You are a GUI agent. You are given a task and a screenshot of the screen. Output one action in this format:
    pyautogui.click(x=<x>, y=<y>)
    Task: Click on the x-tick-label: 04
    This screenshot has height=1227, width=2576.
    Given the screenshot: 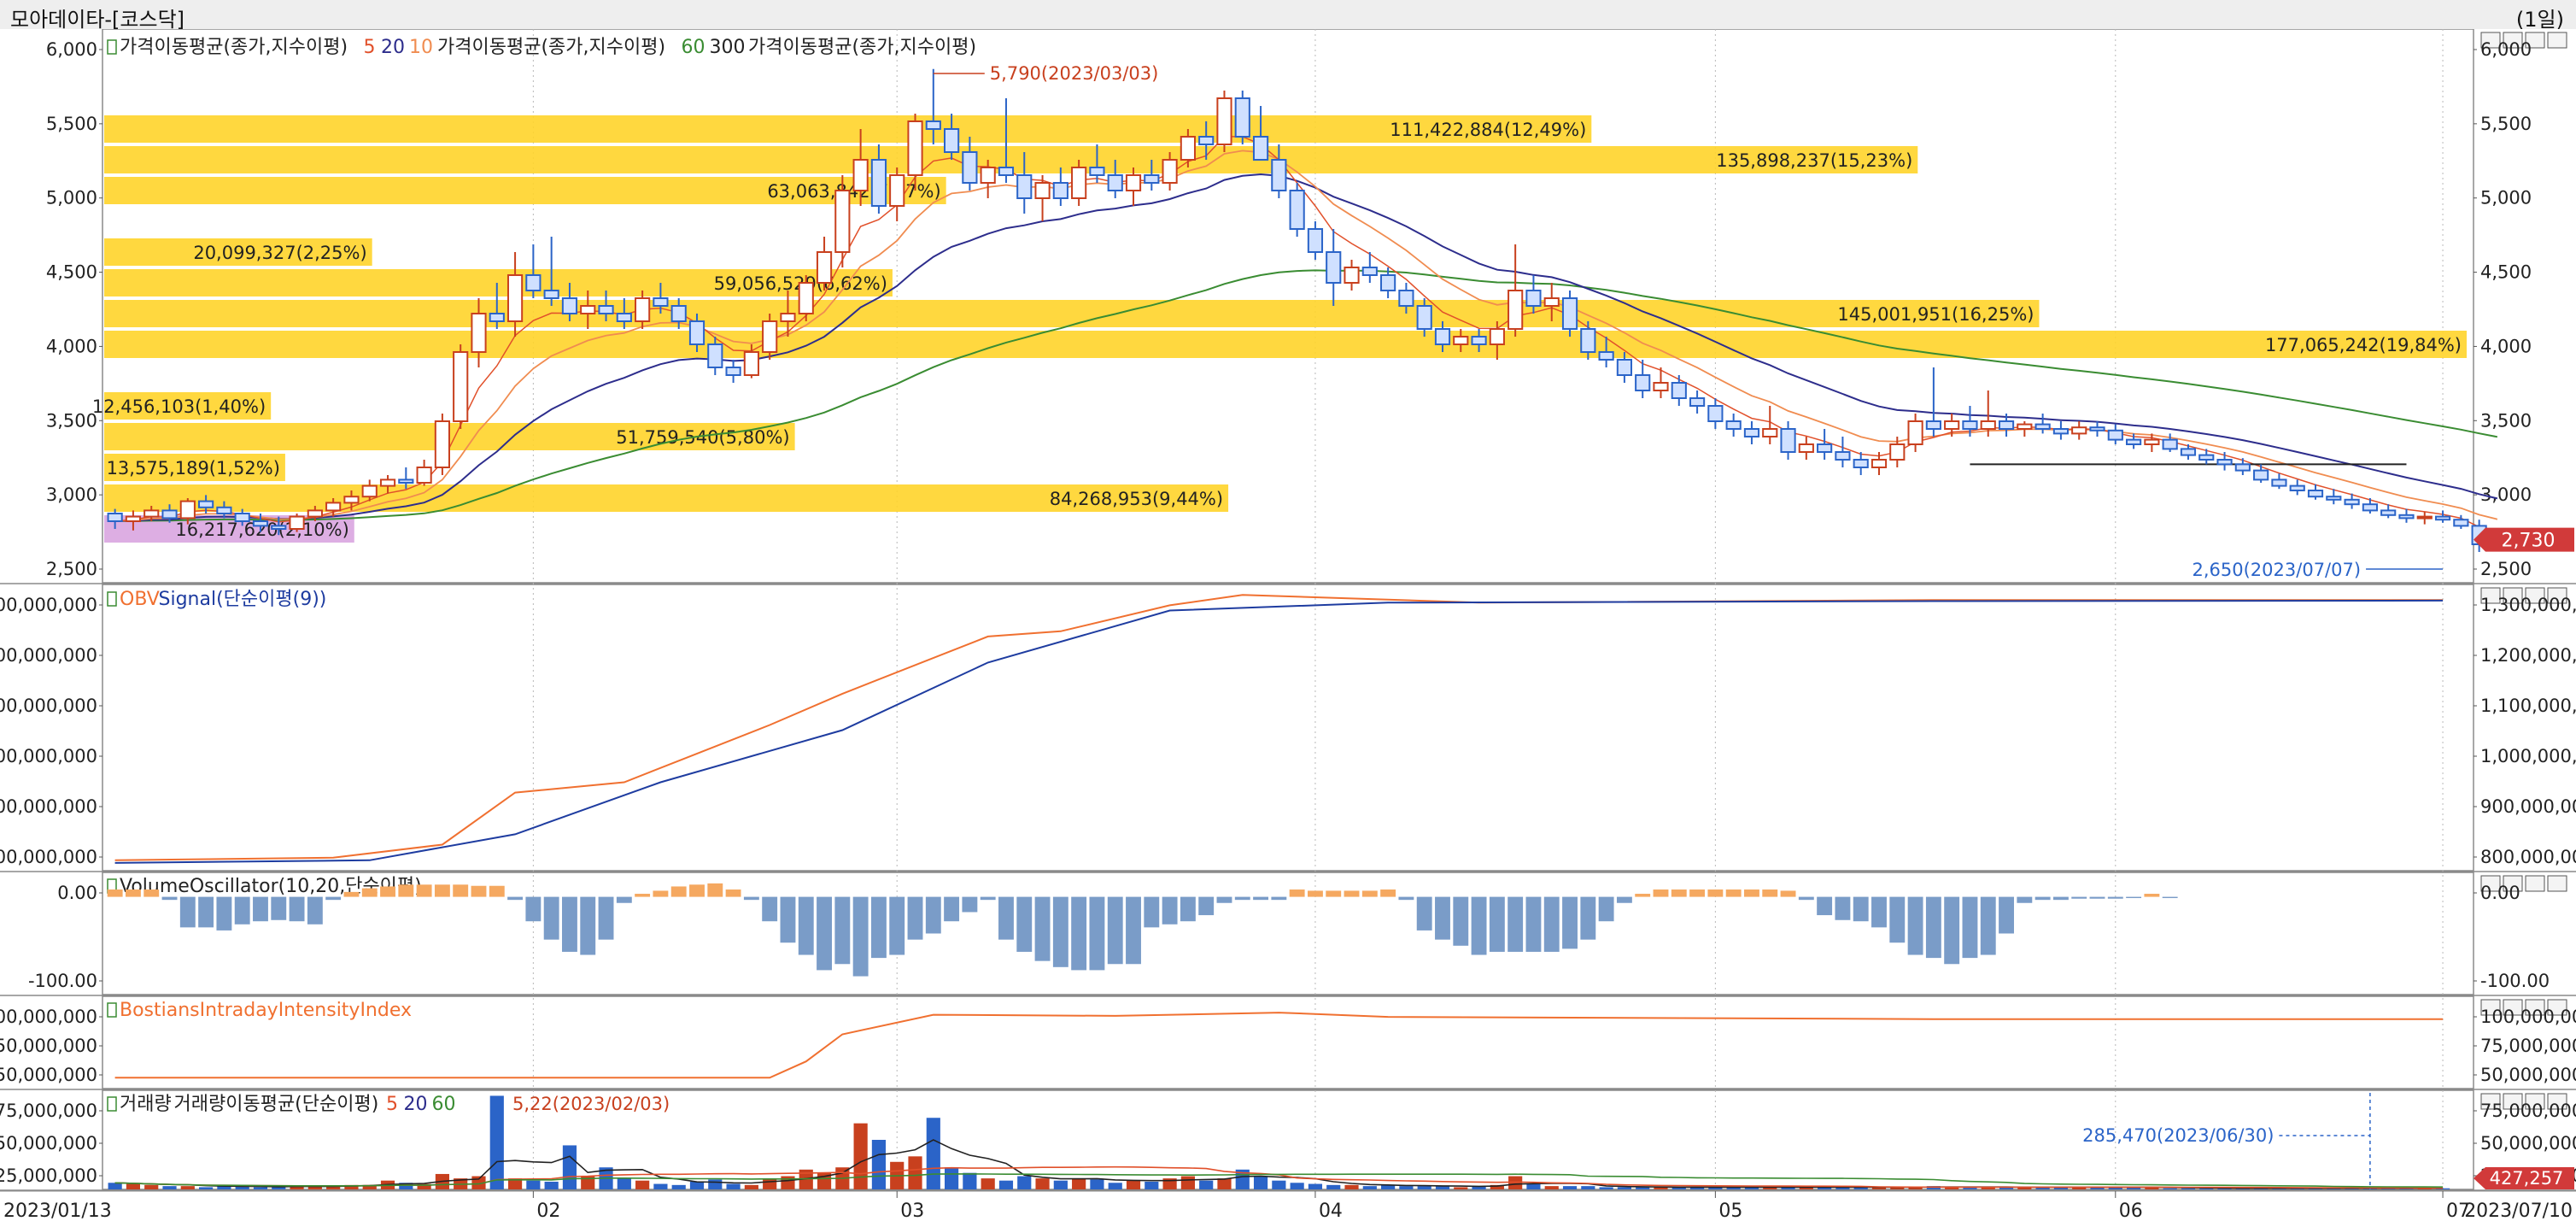 What is the action you would take?
    pyautogui.click(x=1331, y=1211)
    